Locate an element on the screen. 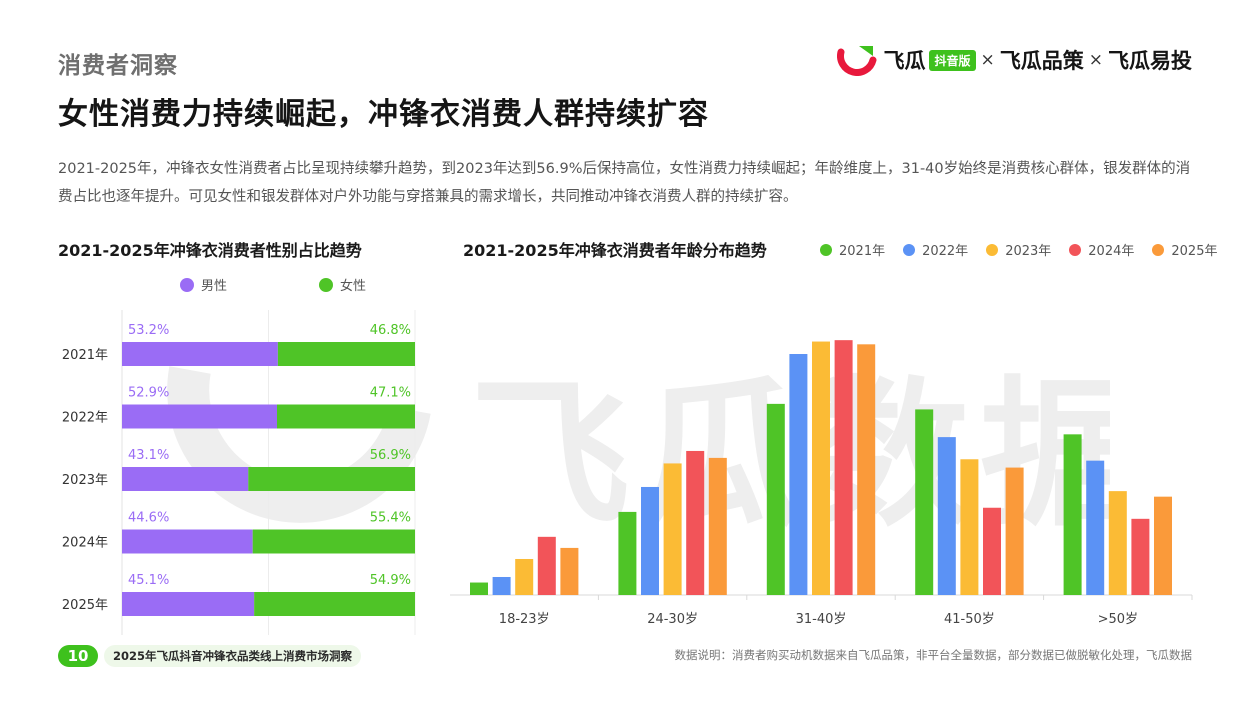  age-category-label: 18-23岁 is located at coordinates (524, 619).